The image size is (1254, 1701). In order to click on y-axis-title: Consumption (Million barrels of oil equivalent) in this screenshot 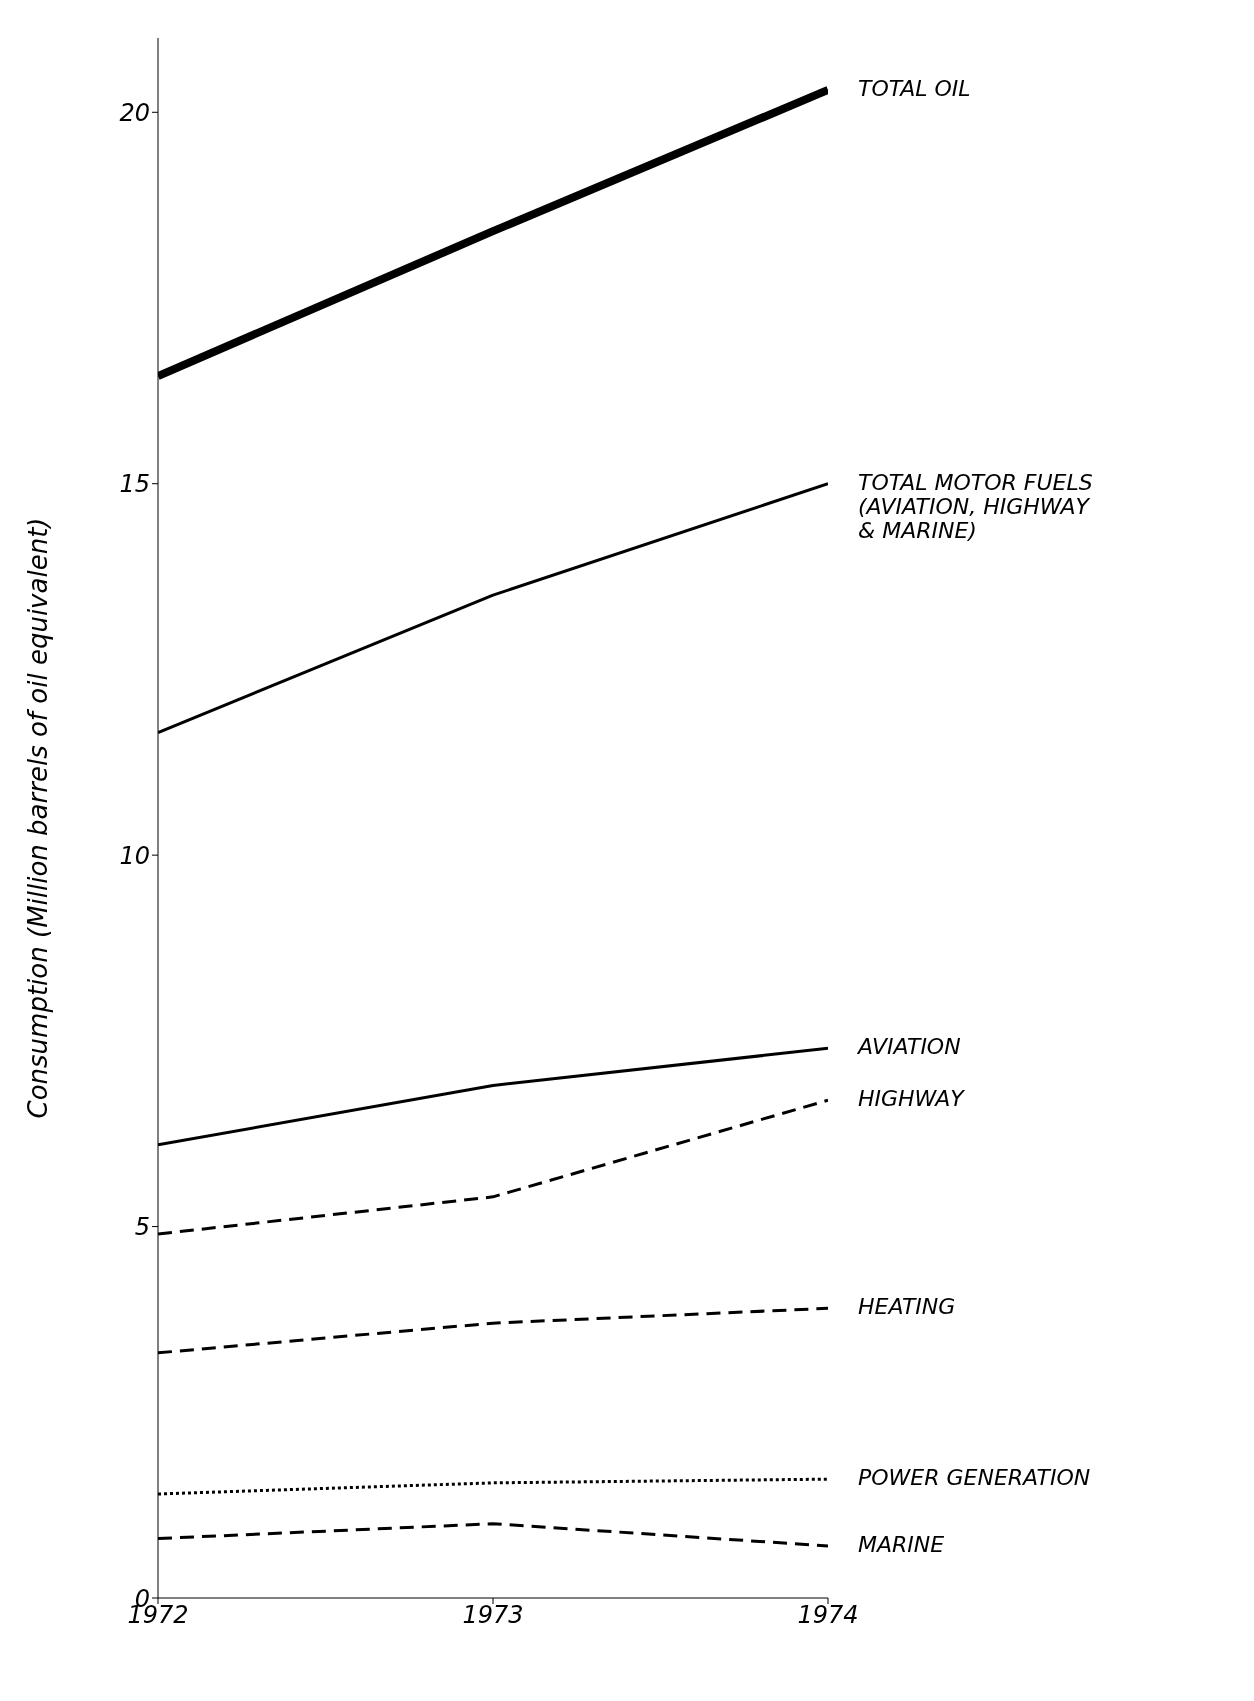, I will do `click(38, 818)`.